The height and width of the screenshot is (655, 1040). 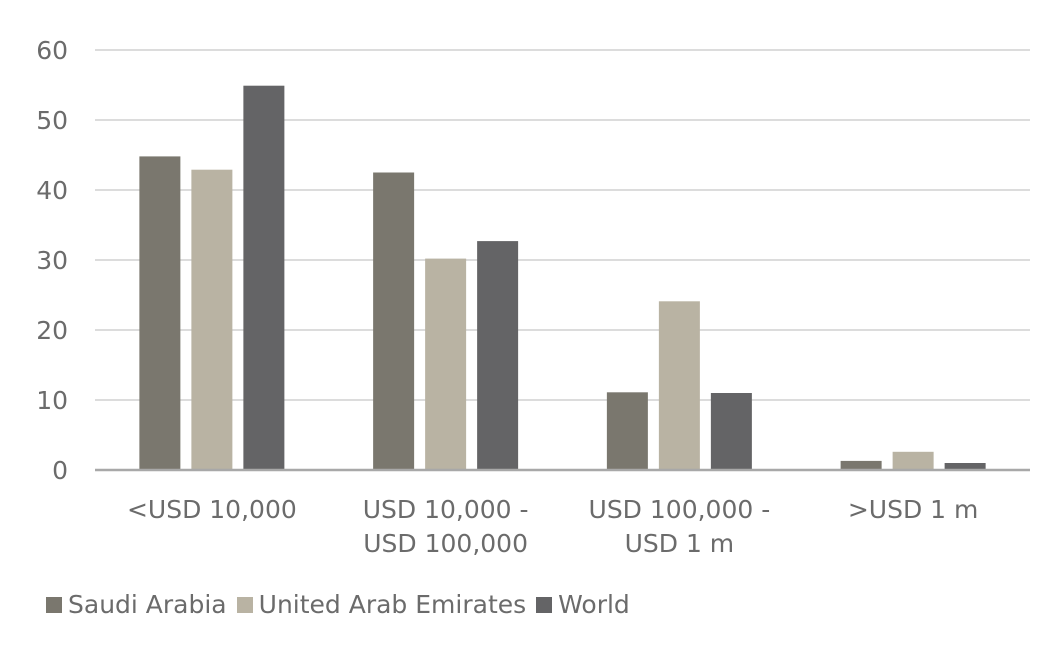 I want to click on legend-item: United Arab Emirates, so click(x=381, y=604).